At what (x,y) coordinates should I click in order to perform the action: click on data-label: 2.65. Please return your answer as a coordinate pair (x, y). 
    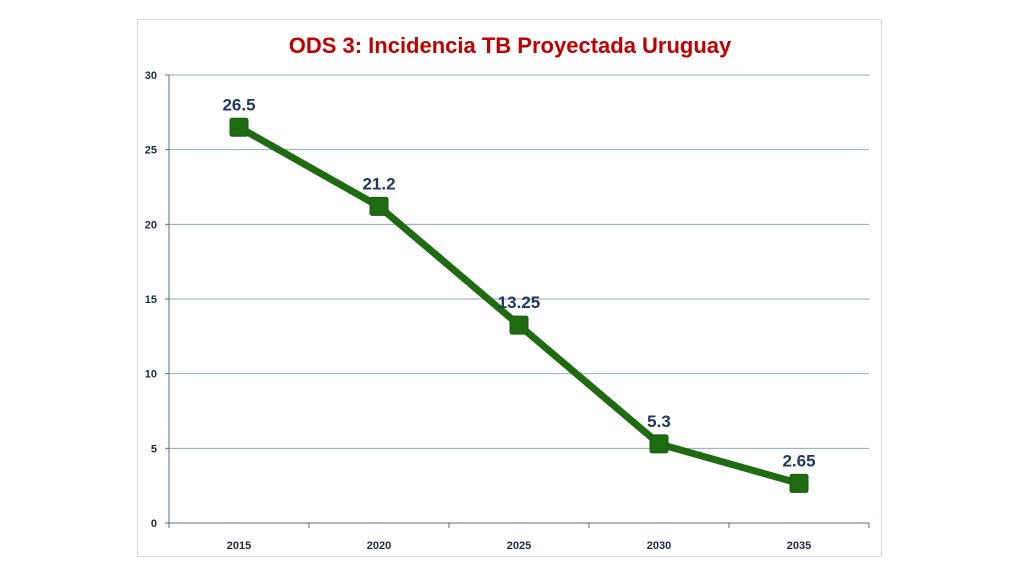
    Looking at the image, I should click on (798, 460).